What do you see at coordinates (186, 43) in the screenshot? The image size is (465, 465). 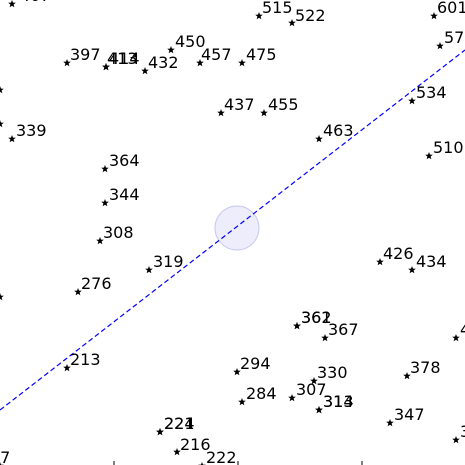 I see `star-marker: 450` at bounding box center [186, 43].